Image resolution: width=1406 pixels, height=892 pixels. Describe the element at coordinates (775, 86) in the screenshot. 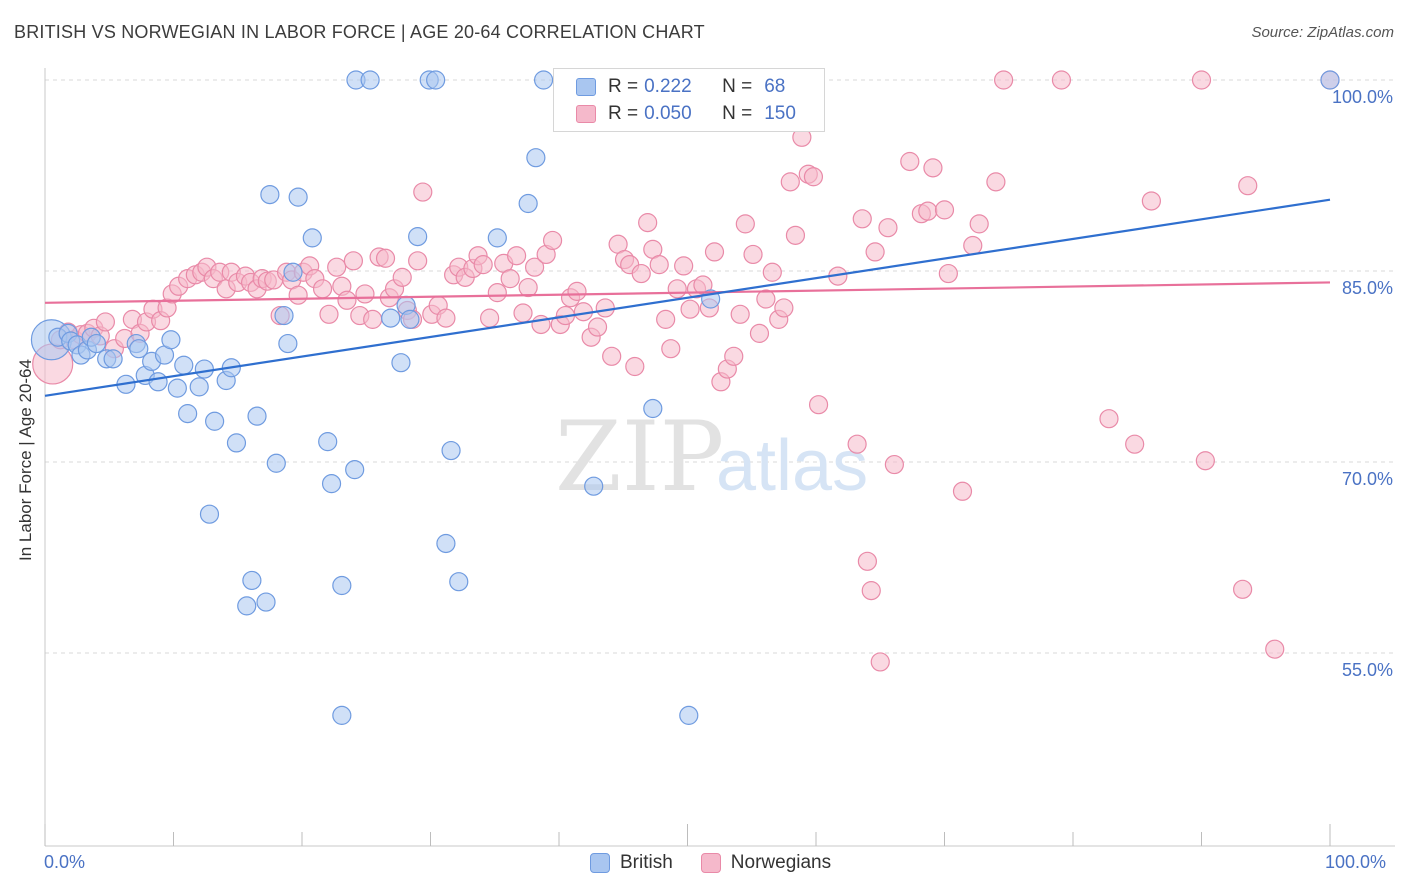

I see `n-value-british: 68` at that location.